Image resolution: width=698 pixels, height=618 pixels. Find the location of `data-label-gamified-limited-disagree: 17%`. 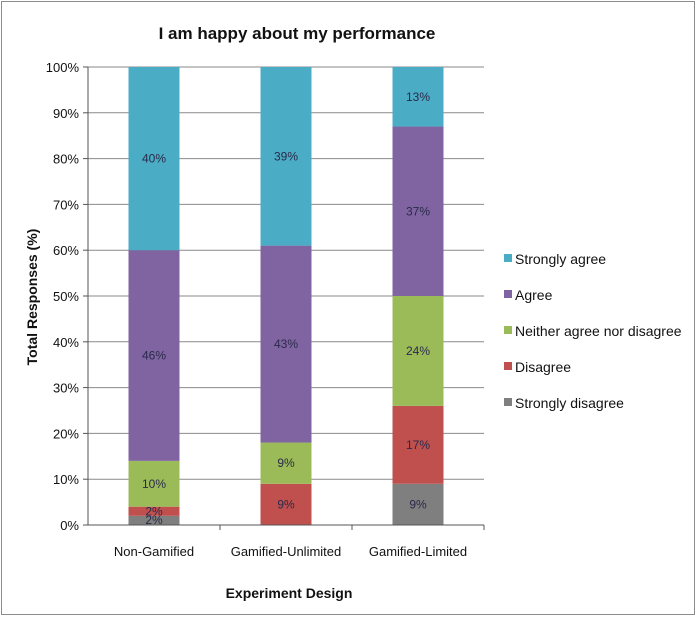

data-label-gamified-limited-disagree: 17% is located at coordinates (418, 445).